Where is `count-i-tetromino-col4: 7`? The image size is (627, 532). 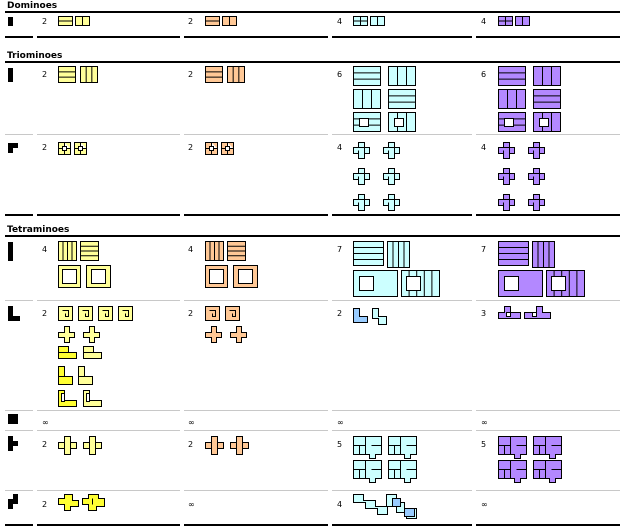
count-i-tetromino-col4: 7 is located at coordinates (484, 249).